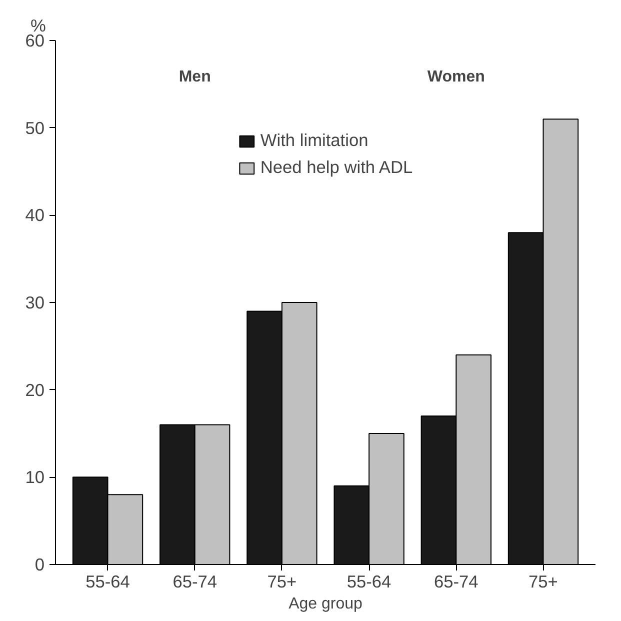 Image resolution: width=621 pixels, height=621 pixels. What do you see at coordinates (35, 302) in the screenshot?
I see `y-tick-label: 30` at bounding box center [35, 302].